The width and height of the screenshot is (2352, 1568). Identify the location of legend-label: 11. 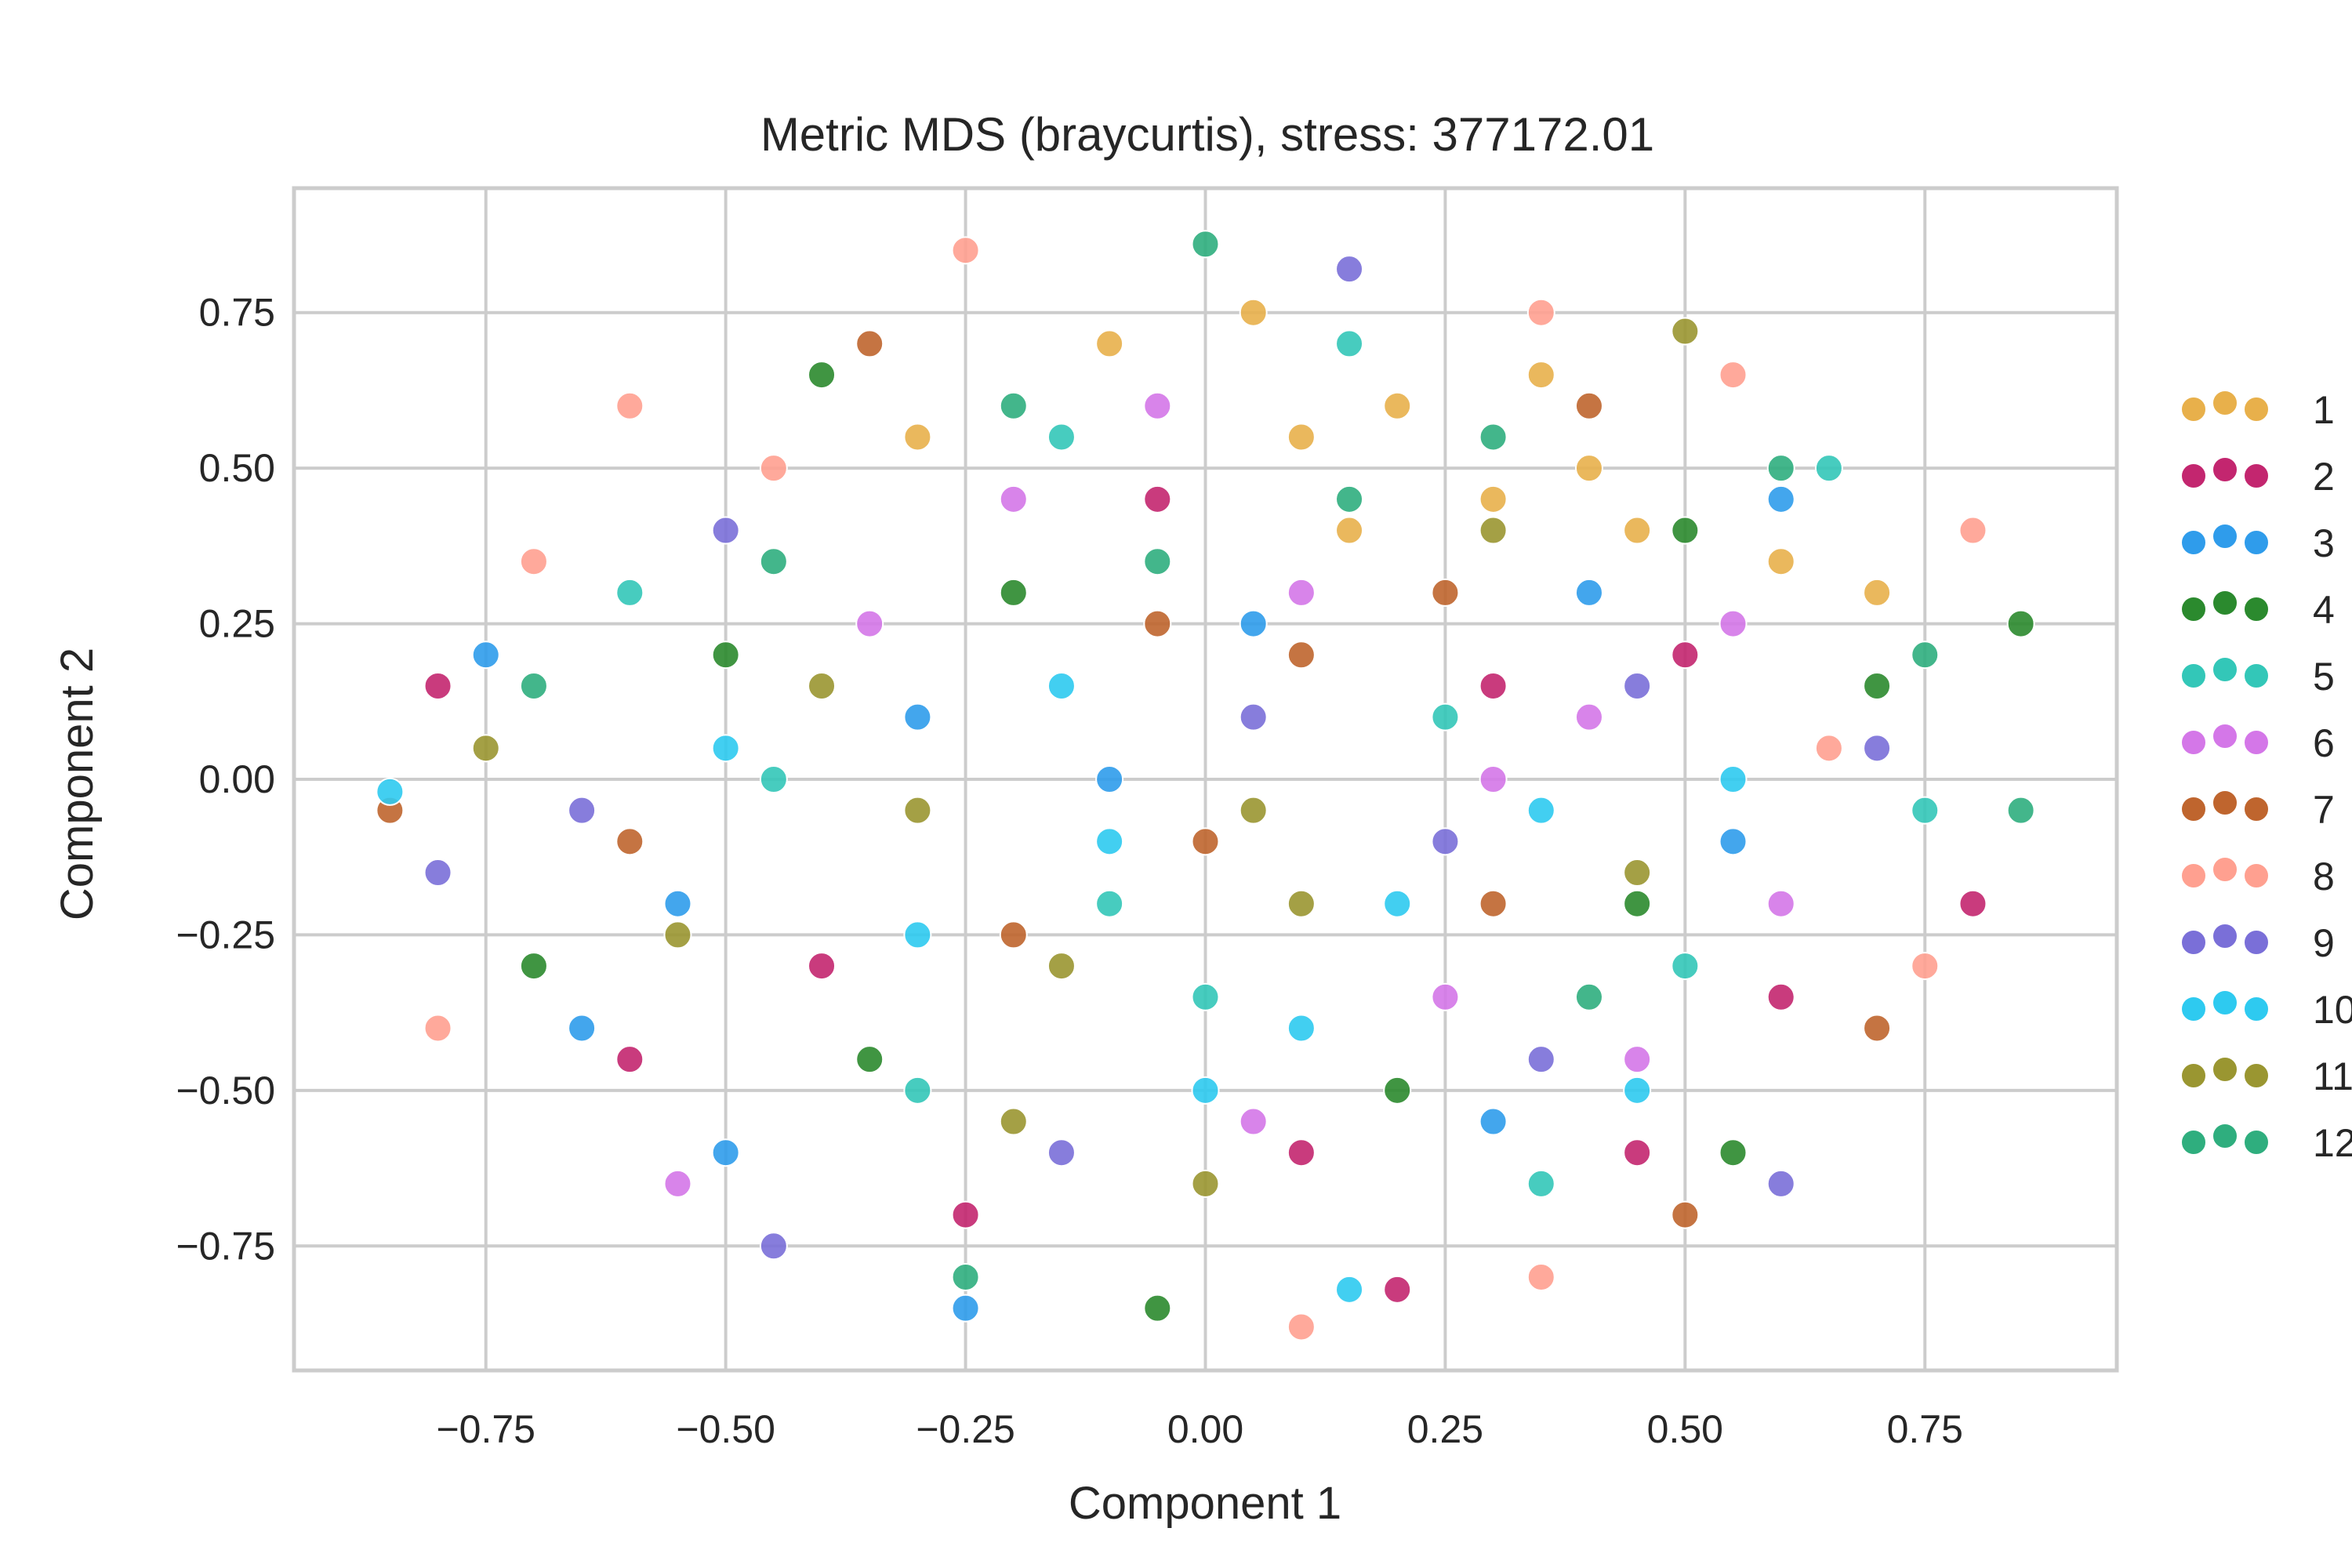
(2332, 1076).